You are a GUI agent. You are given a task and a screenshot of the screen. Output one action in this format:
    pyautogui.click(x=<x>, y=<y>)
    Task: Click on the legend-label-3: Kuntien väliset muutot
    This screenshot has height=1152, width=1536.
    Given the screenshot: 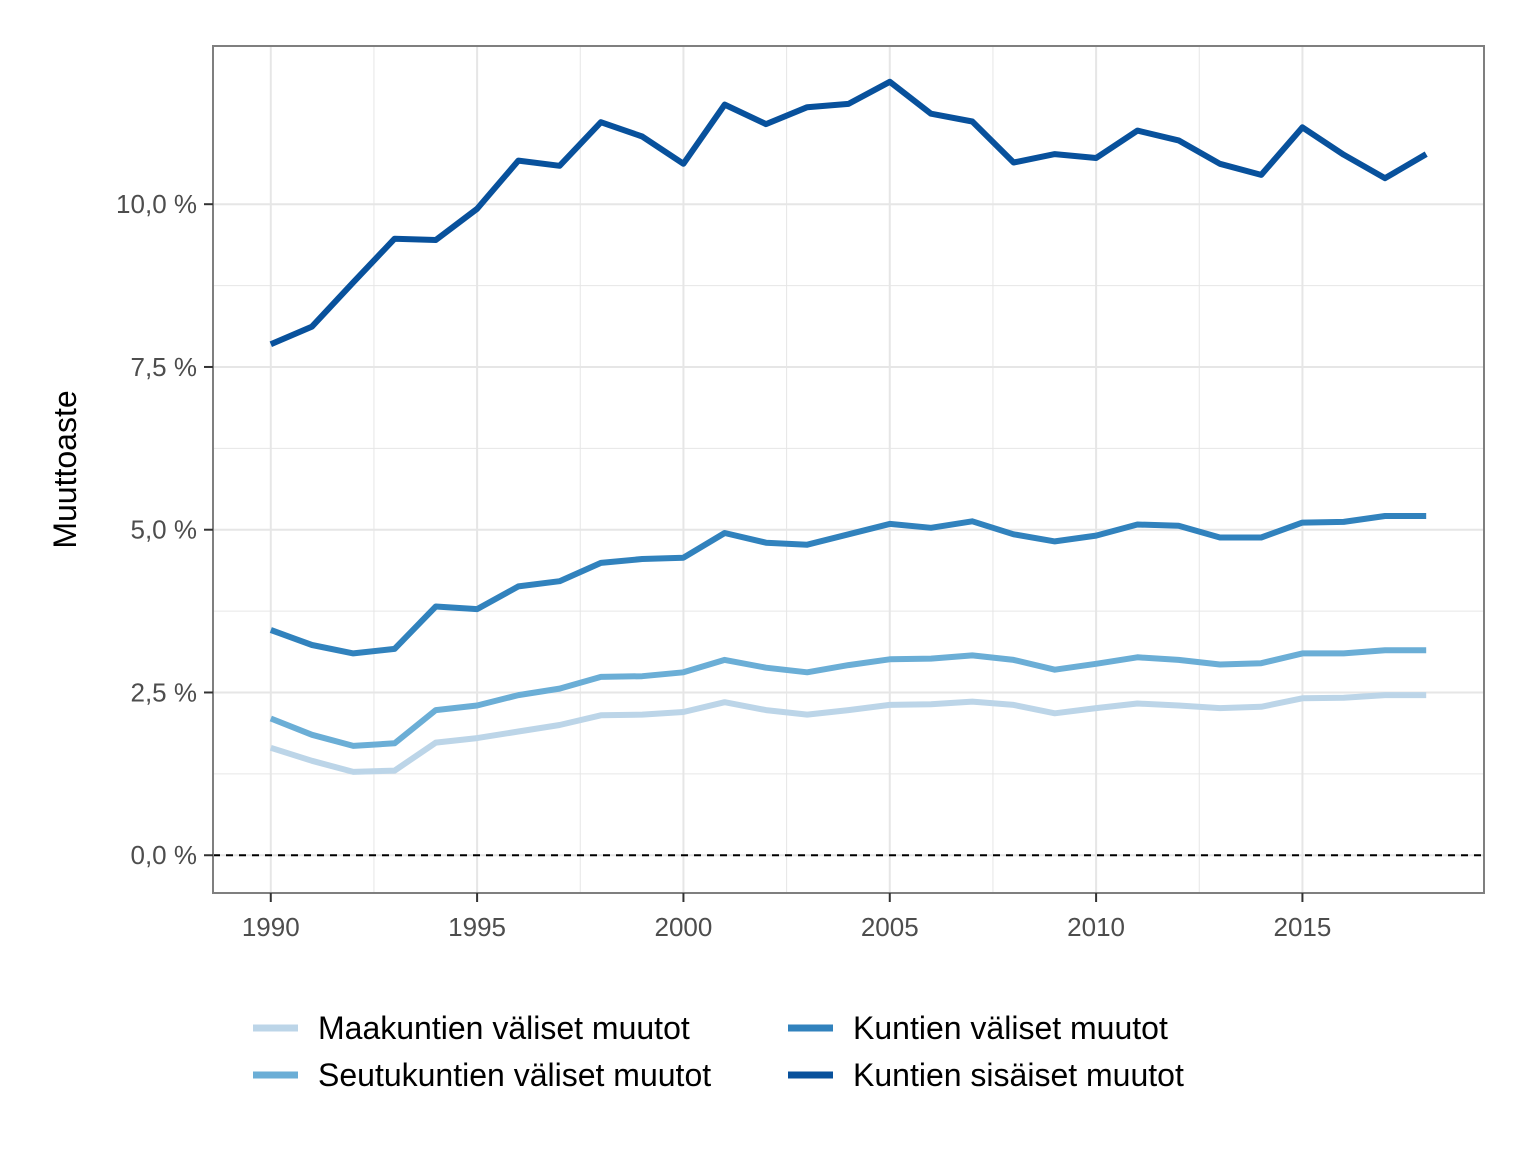 What is the action you would take?
    pyautogui.click(x=1010, y=1028)
    